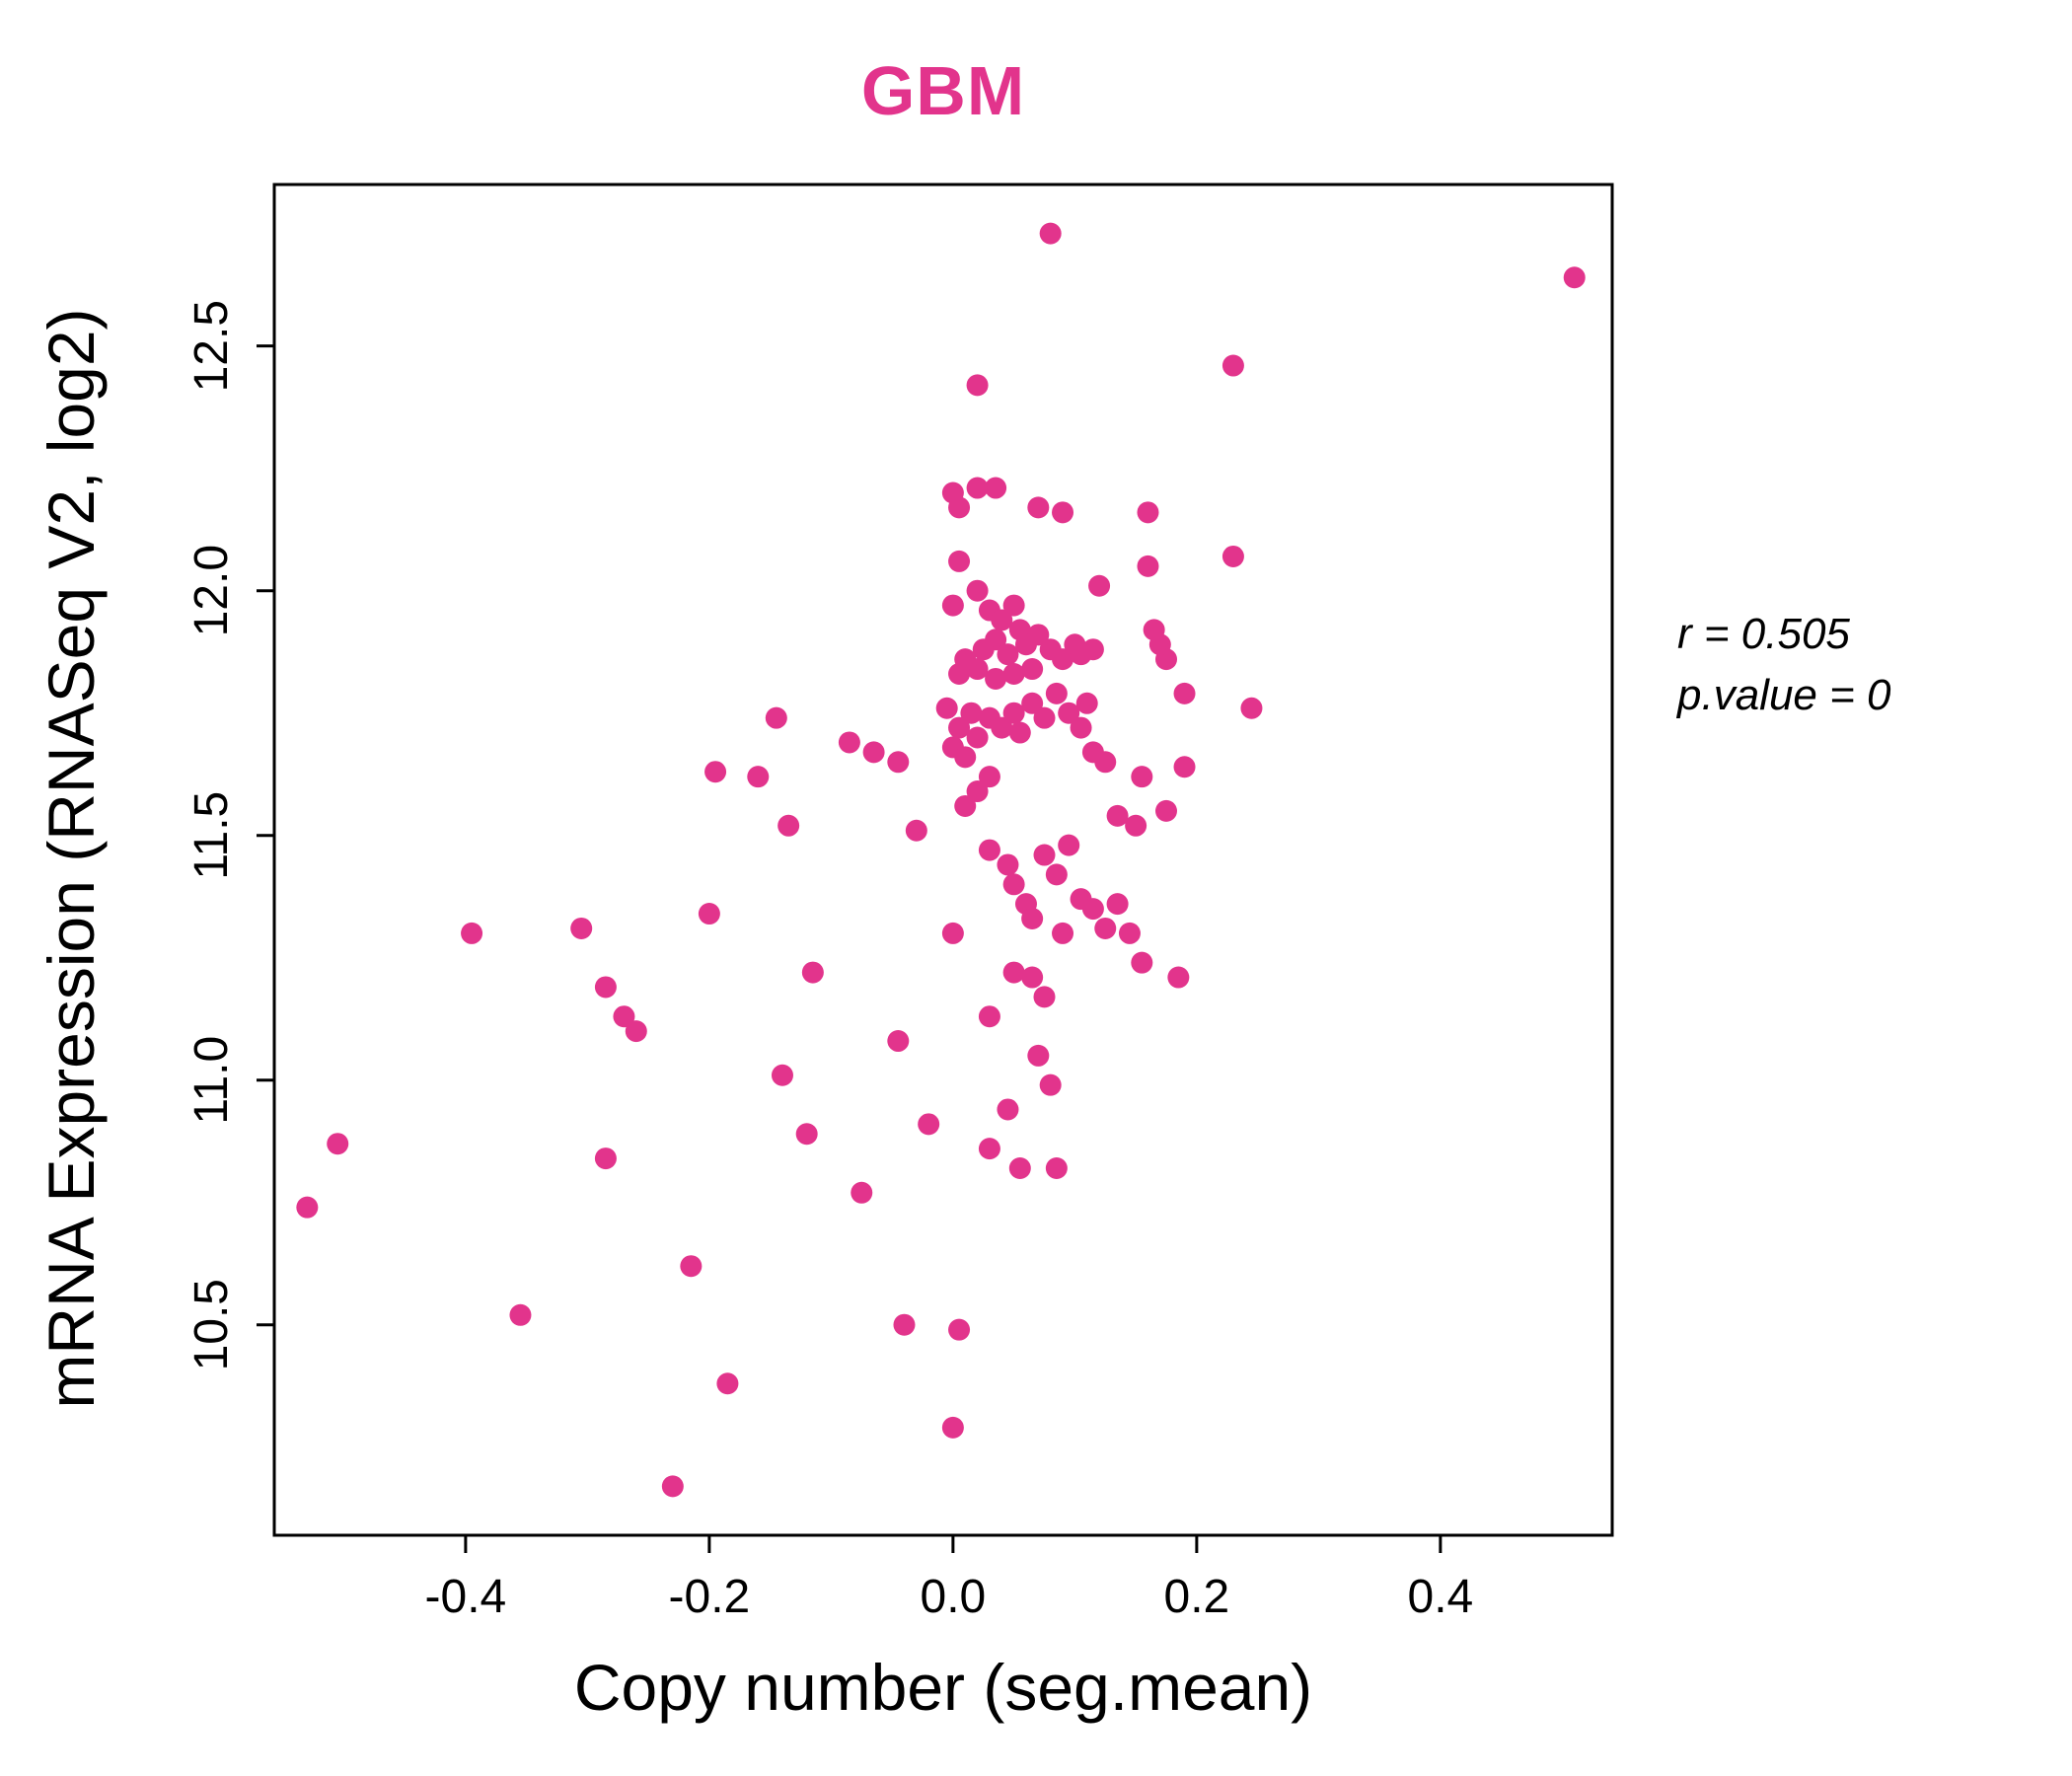 This screenshot has height=1776, width=2072. I want to click on y-tick-label: 11.0, so click(212, 1081).